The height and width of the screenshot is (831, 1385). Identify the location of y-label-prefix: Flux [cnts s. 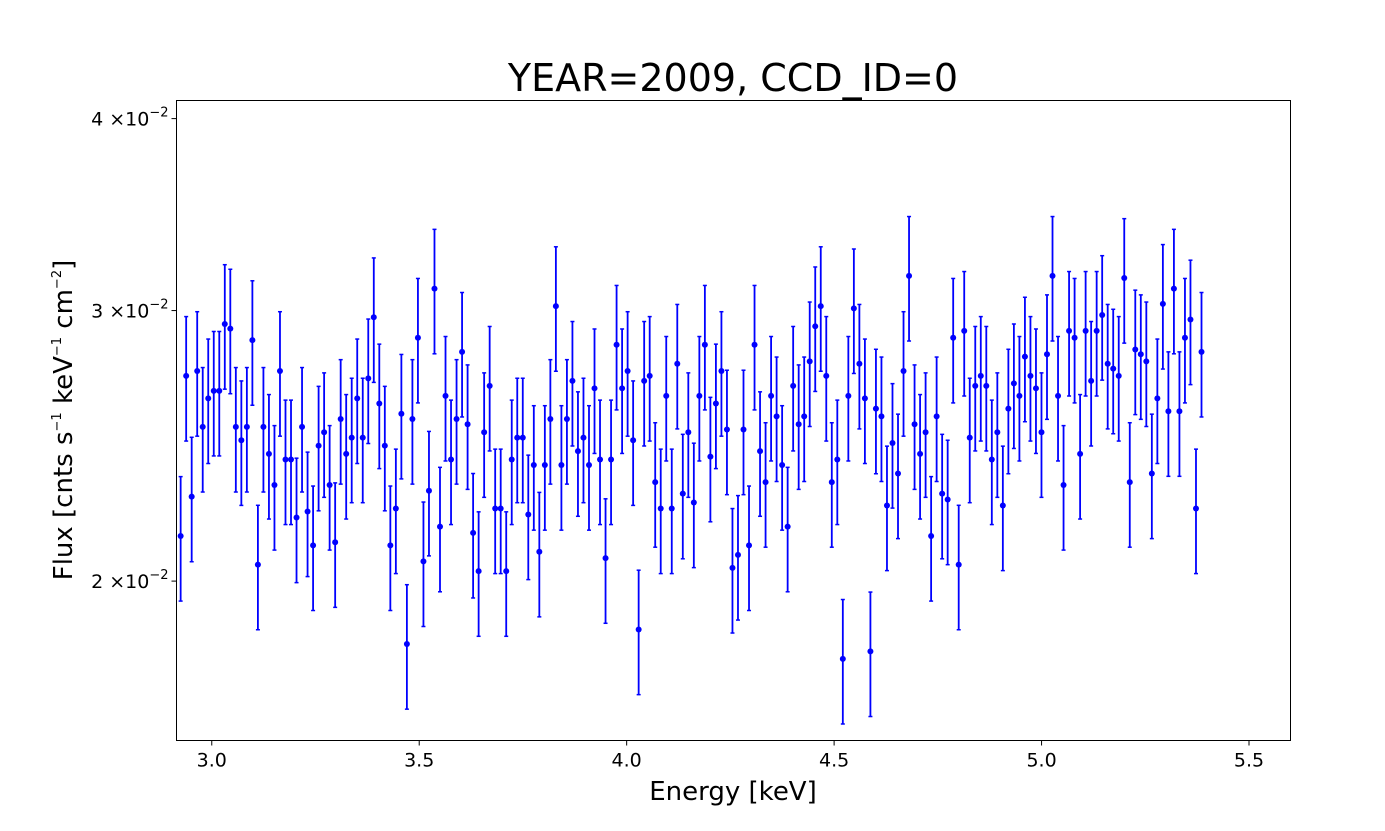
(64, 505).